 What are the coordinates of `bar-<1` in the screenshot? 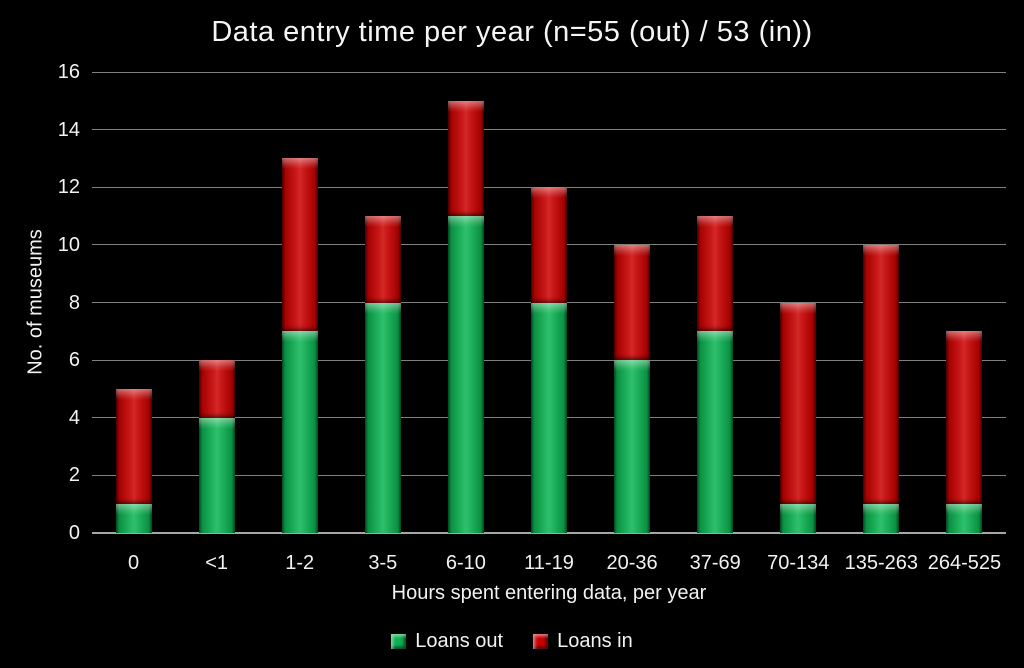 It's located at (216, 446).